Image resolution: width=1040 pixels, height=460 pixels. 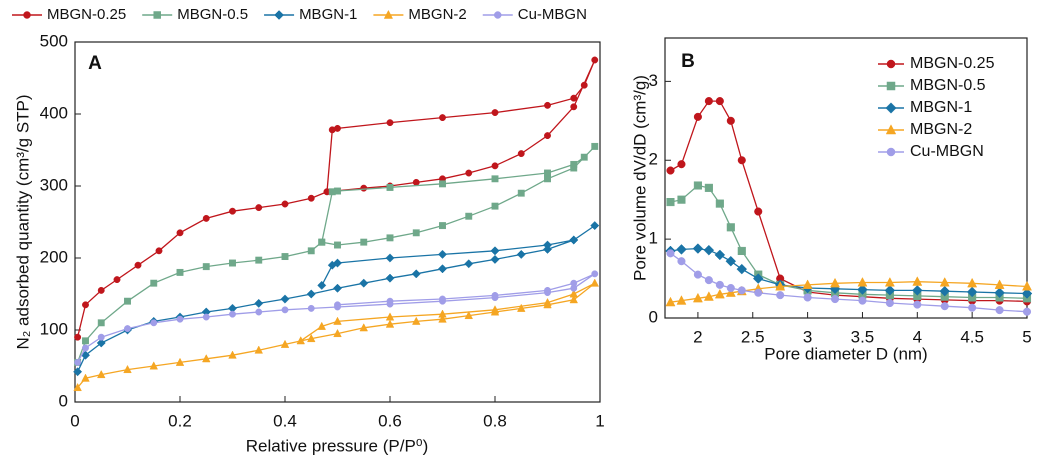 I want to click on y-tick-label: 500, so click(x=54, y=40).